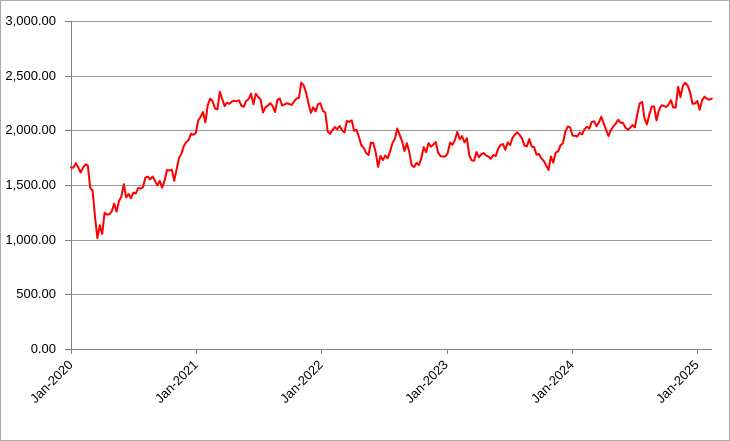 Image resolution: width=730 pixels, height=441 pixels. I want to click on y-axis-tick-label: 2,000.00, so click(30, 130).